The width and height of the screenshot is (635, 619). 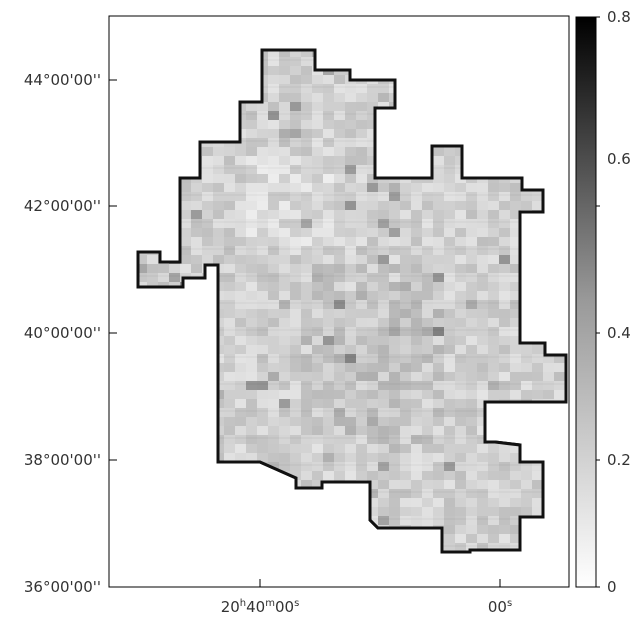 I want to click on y-tick-label: 40°00'00'', so click(x=62, y=333).